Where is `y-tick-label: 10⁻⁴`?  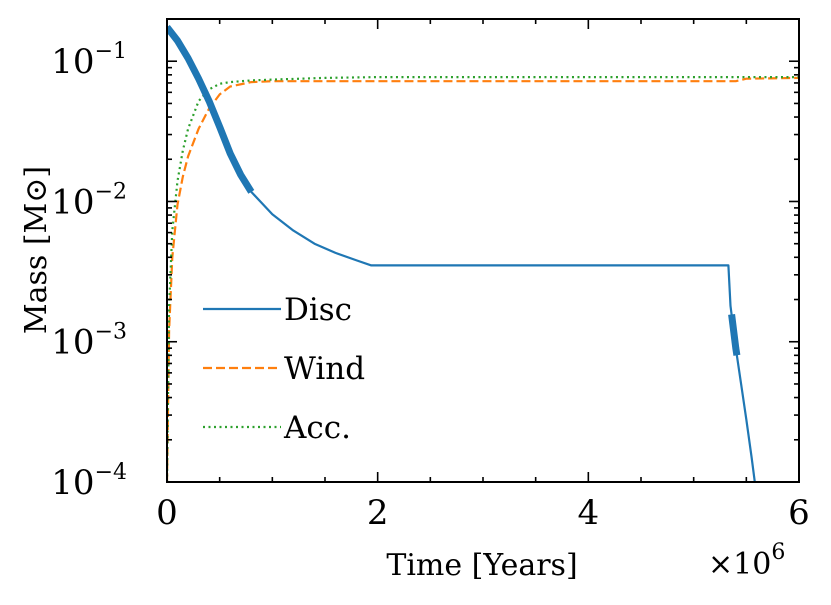 y-tick-label: 10⁻⁴ is located at coordinates (89, 481).